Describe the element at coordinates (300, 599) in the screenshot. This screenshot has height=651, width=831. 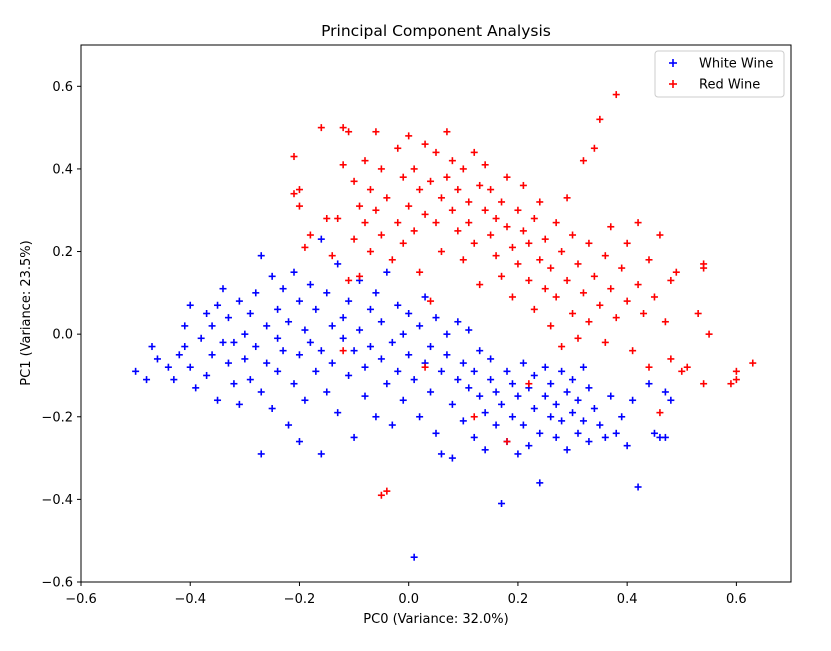
I see `x-tick-label: −0.2` at that location.